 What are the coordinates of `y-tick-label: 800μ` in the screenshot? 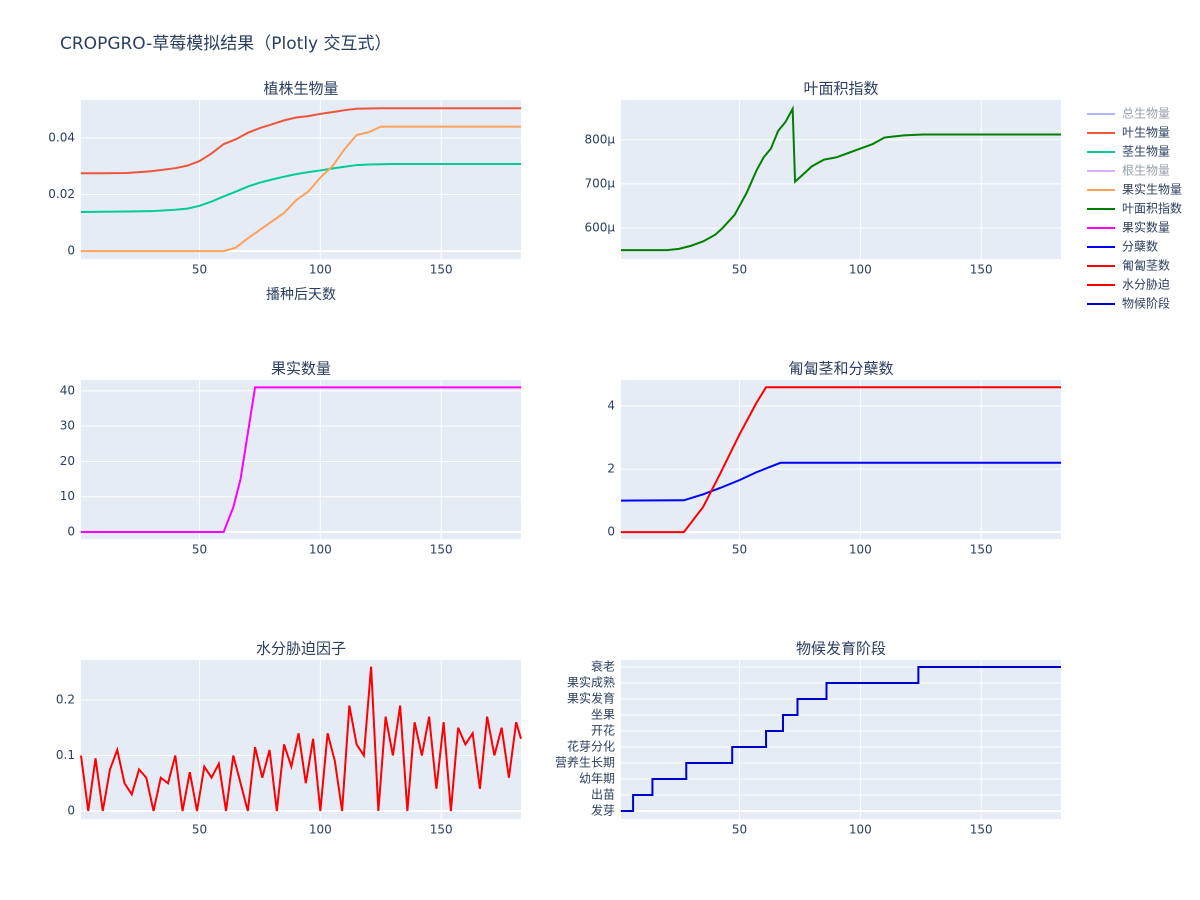 It's located at (599, 139).